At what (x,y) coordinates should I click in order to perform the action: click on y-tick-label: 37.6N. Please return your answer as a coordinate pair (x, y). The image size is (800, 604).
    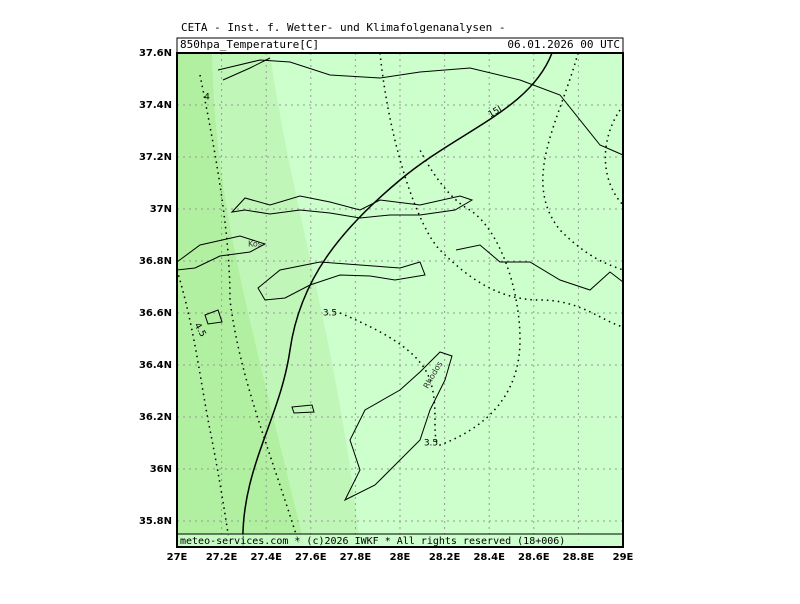
    Looking at the image, I should click on (155, 53).